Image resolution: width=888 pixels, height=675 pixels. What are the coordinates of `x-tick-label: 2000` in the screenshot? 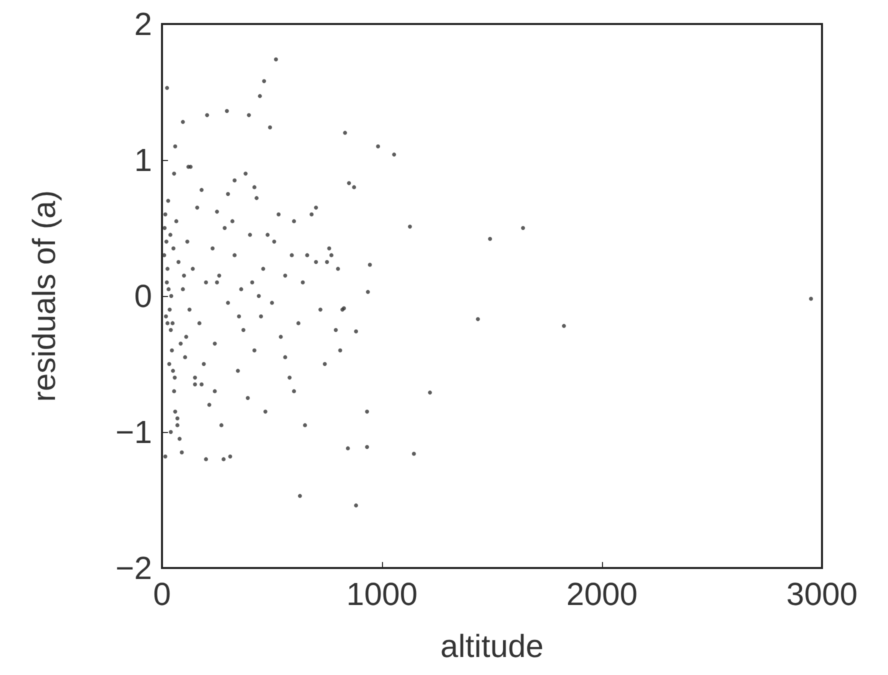 It's located at (602, 594).